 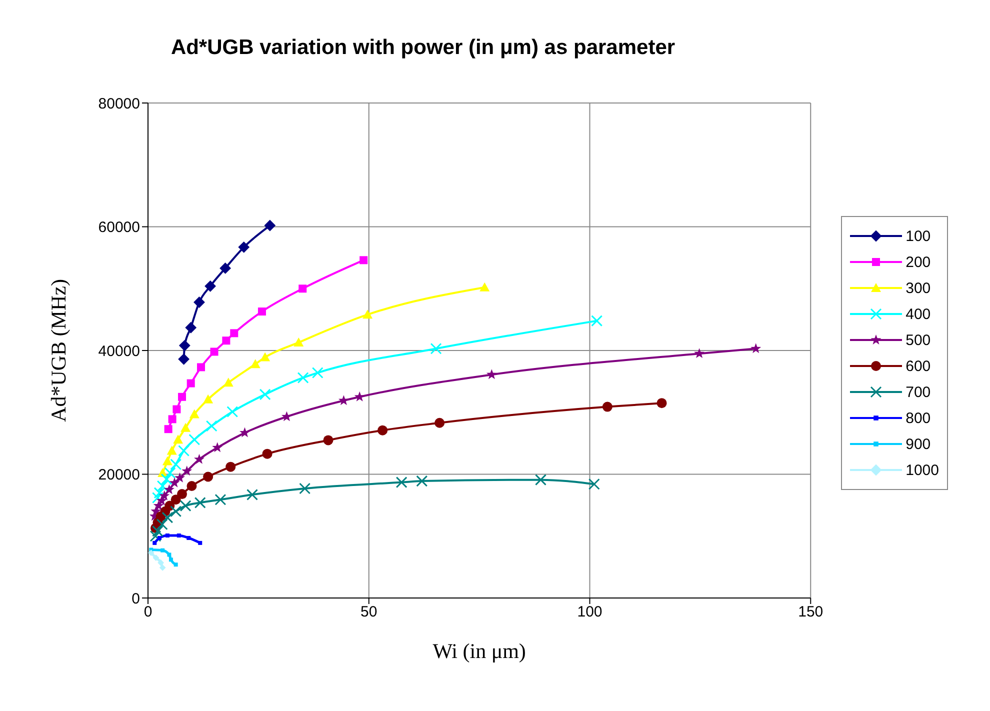 What do you see at coordinates (918, 340) in the screenshot?
I see `legend-label: 500` at bounding box center [918, 340].